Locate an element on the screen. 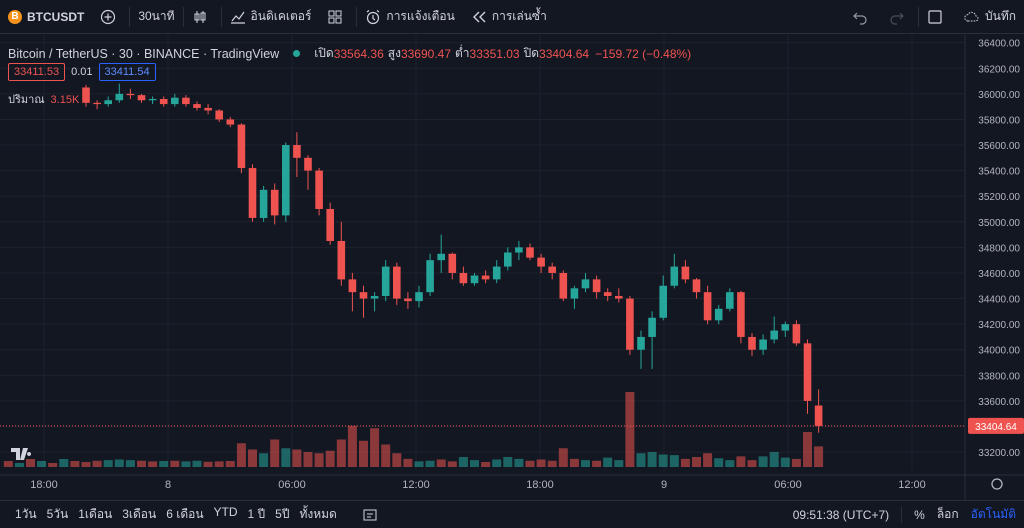 This screenshot has width=1024, height=528. range-button: 5วัน is located at coordinates (57, 514).